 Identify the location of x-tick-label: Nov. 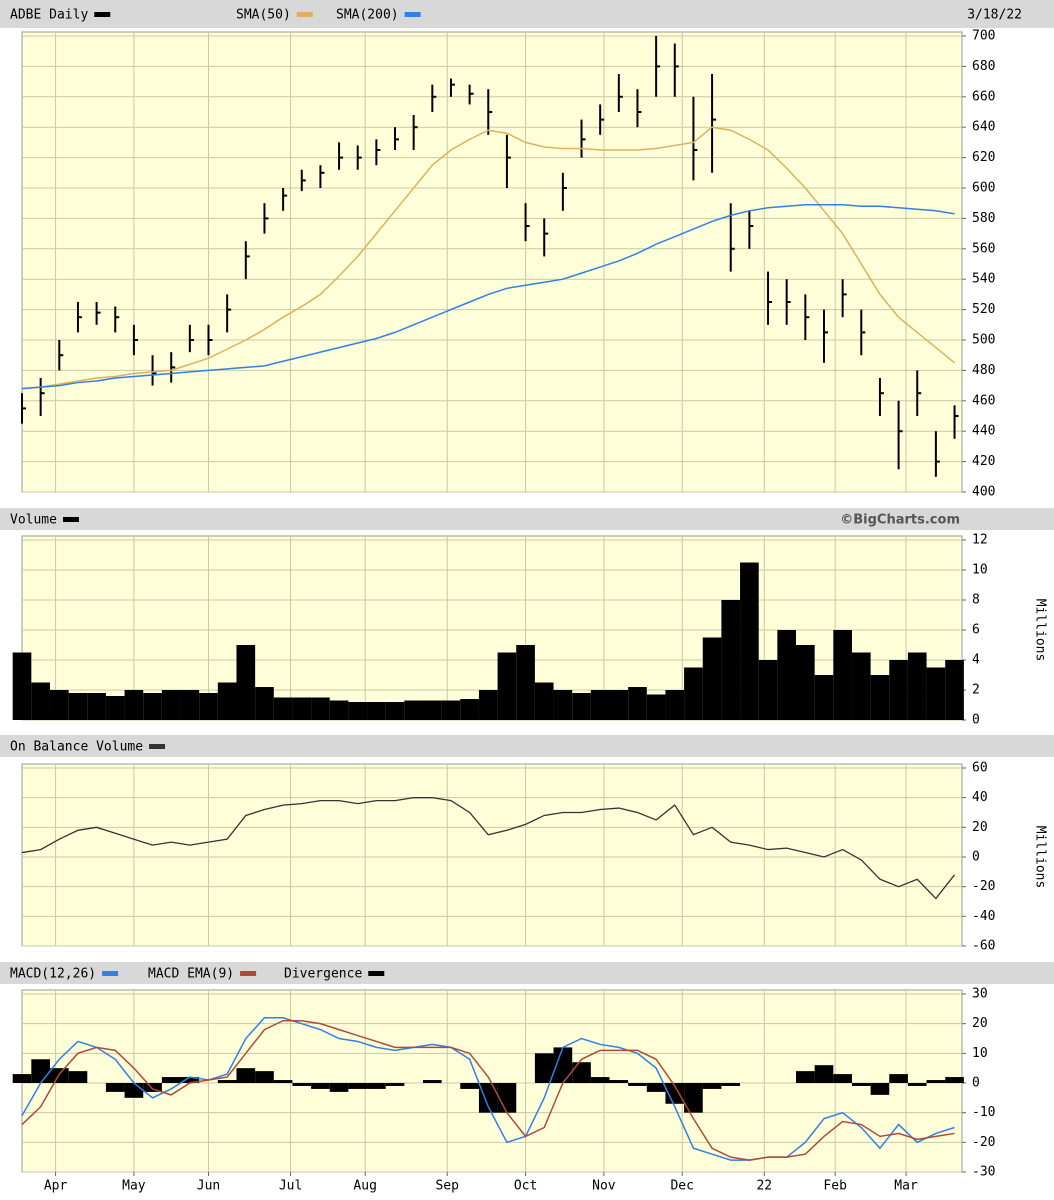
(604, 1186).